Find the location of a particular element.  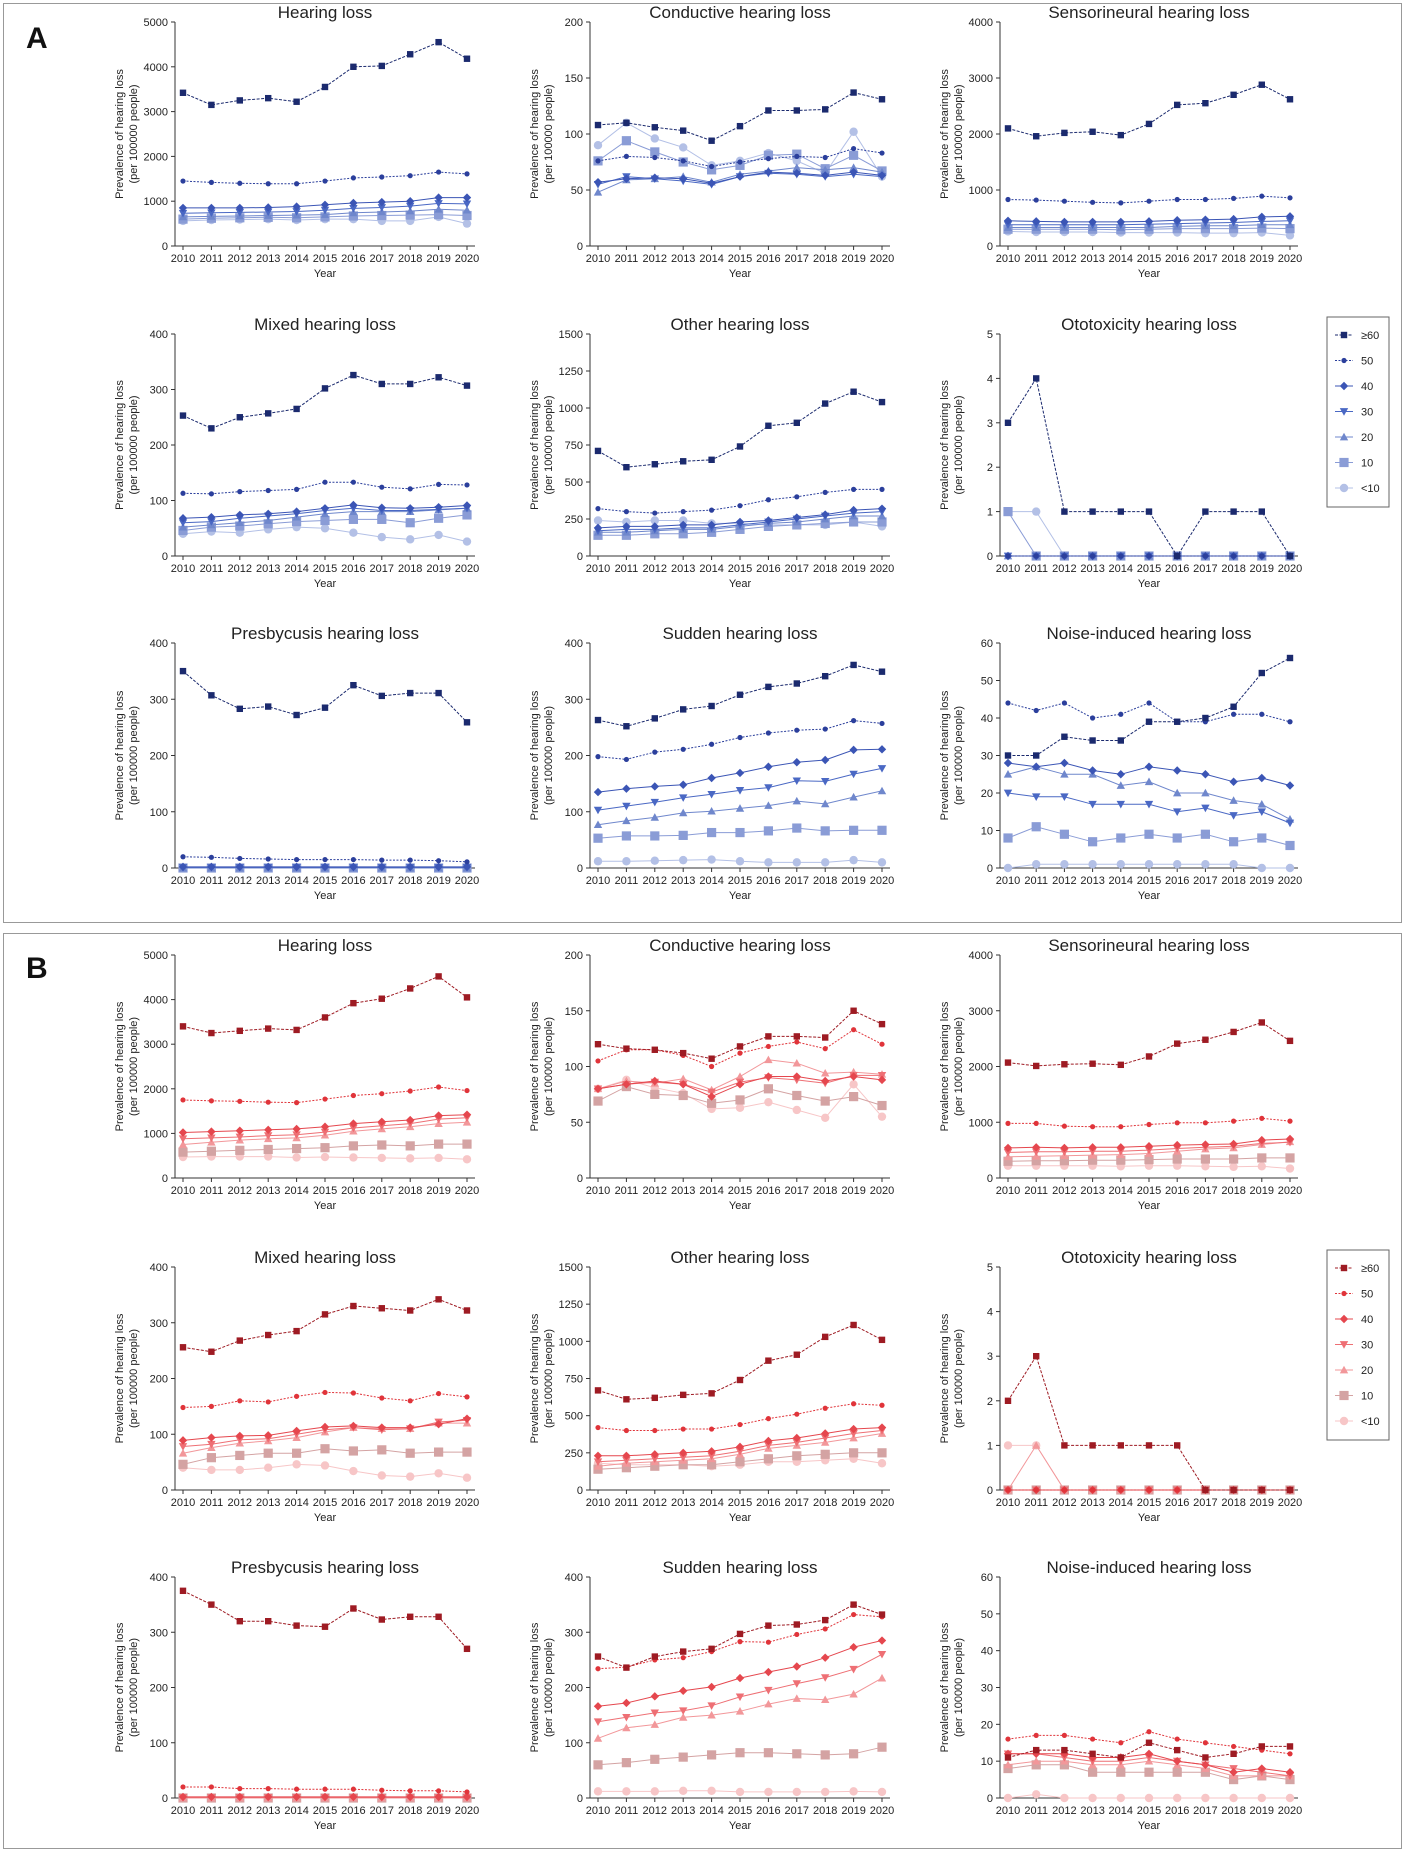

panel-a-ototoxicity-hearing-loss-y-tick-label: 2 is located at coordinates (990, 468).